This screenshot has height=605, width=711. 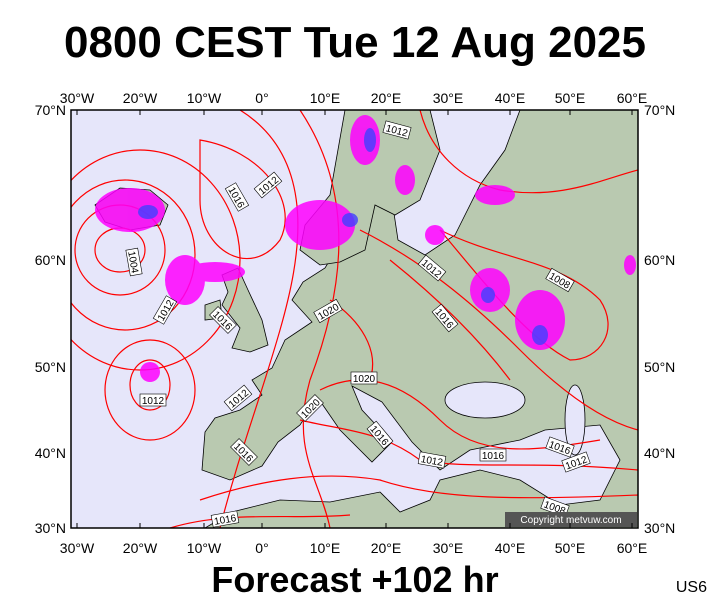 What do you see at coordinates (77, 98) in the screenshot?
I see `lon-label-top: 30°W` at bounding box center [77, 98].